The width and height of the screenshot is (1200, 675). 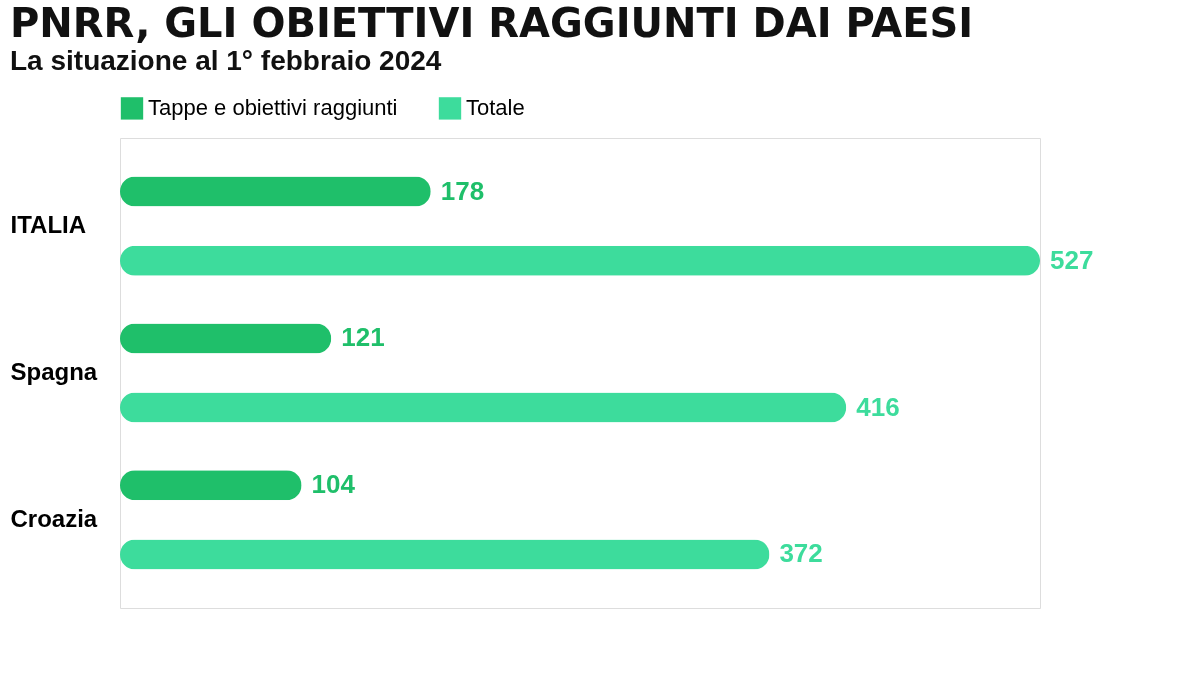 I want to click on y-tick-label: Croazia, so click(x=54, y=518).